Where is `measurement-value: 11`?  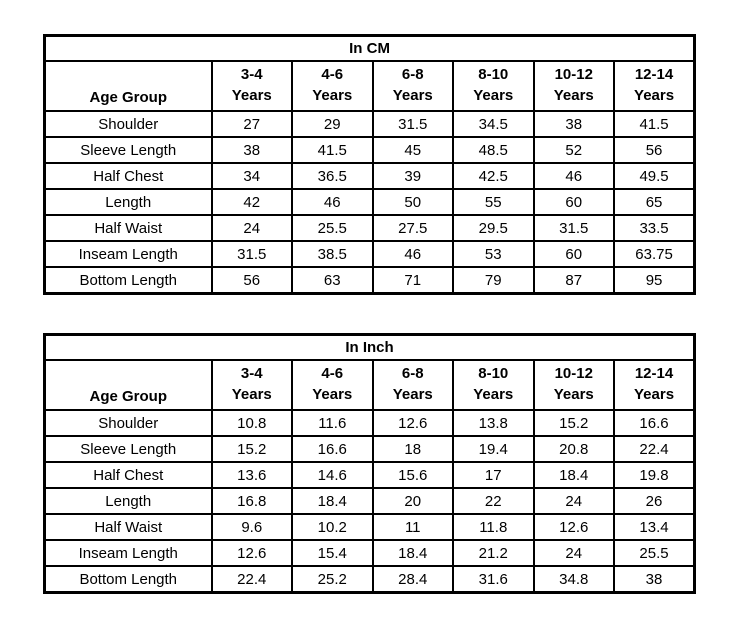
measurement-value: 11 is located at coordinates (412, 527).